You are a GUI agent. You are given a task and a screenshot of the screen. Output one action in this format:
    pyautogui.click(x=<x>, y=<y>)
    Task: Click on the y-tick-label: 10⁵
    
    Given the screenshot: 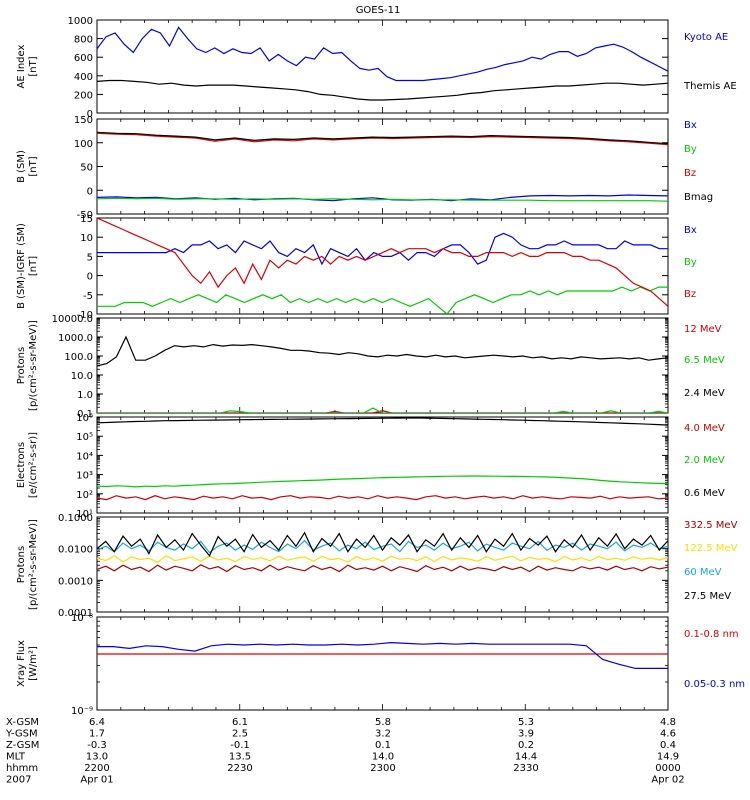 What is the action you would take?
    pyautogui.click(x=84, y=437)
    